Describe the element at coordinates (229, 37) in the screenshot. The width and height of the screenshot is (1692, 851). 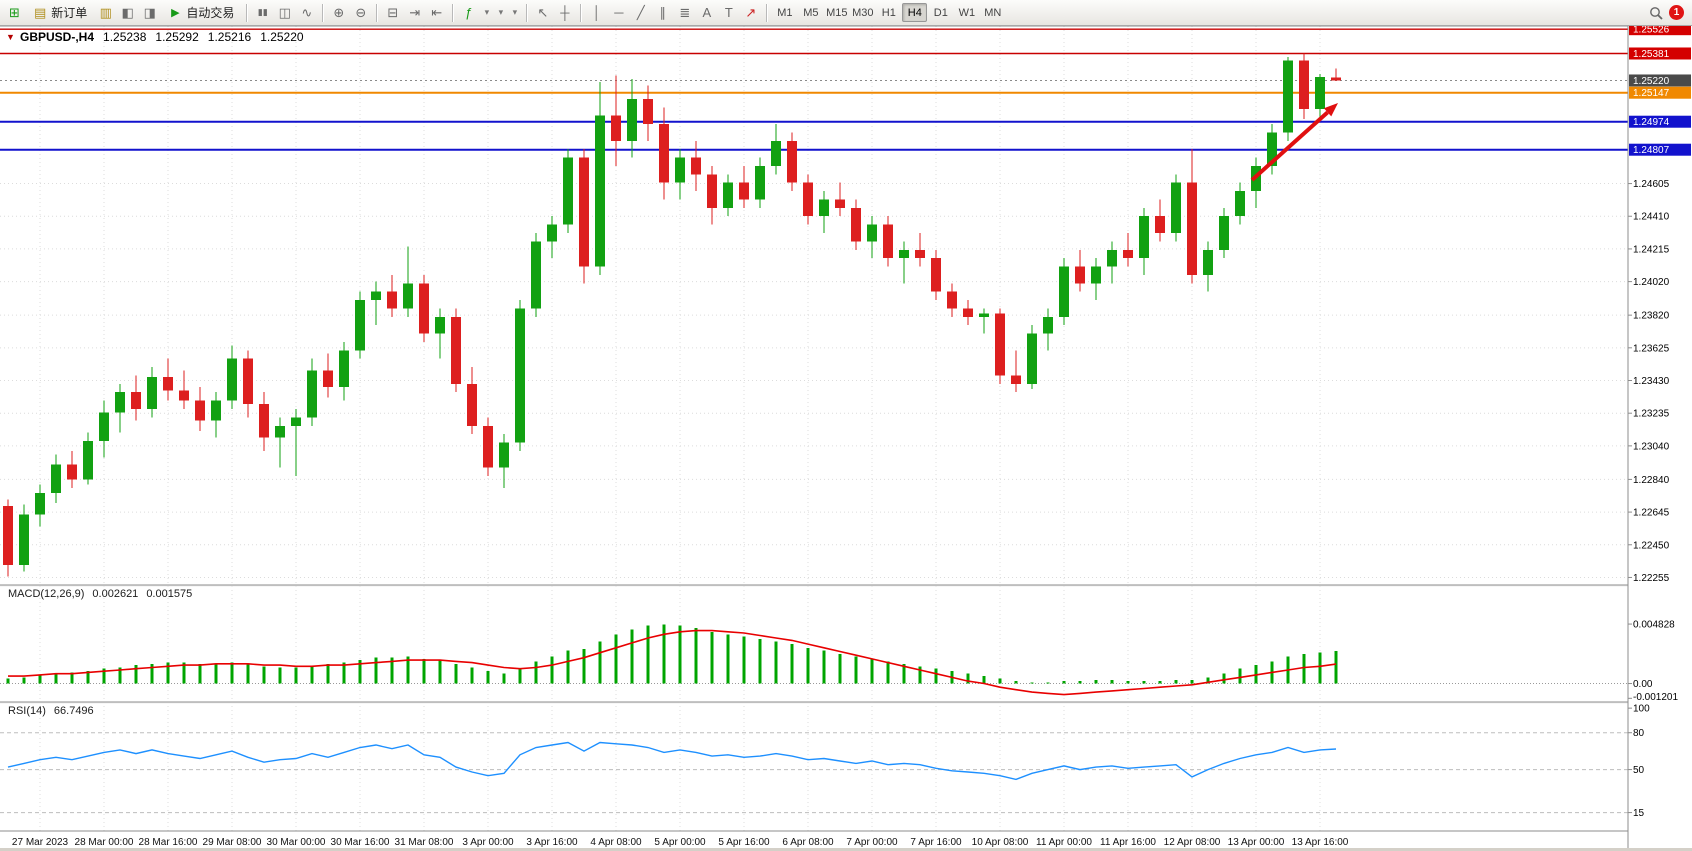
I see `ohlc-low: 1.25216` at that location.